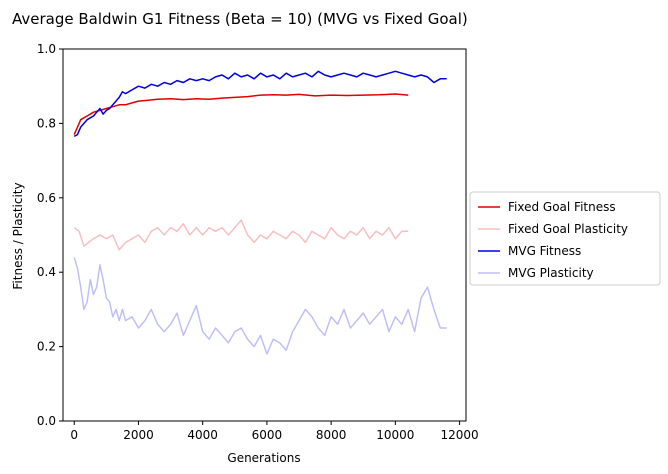 The height and width of the screenshot is (474, 668). I want to click on y-axis-label: Fitness / Plasticity, so click(18, 235).